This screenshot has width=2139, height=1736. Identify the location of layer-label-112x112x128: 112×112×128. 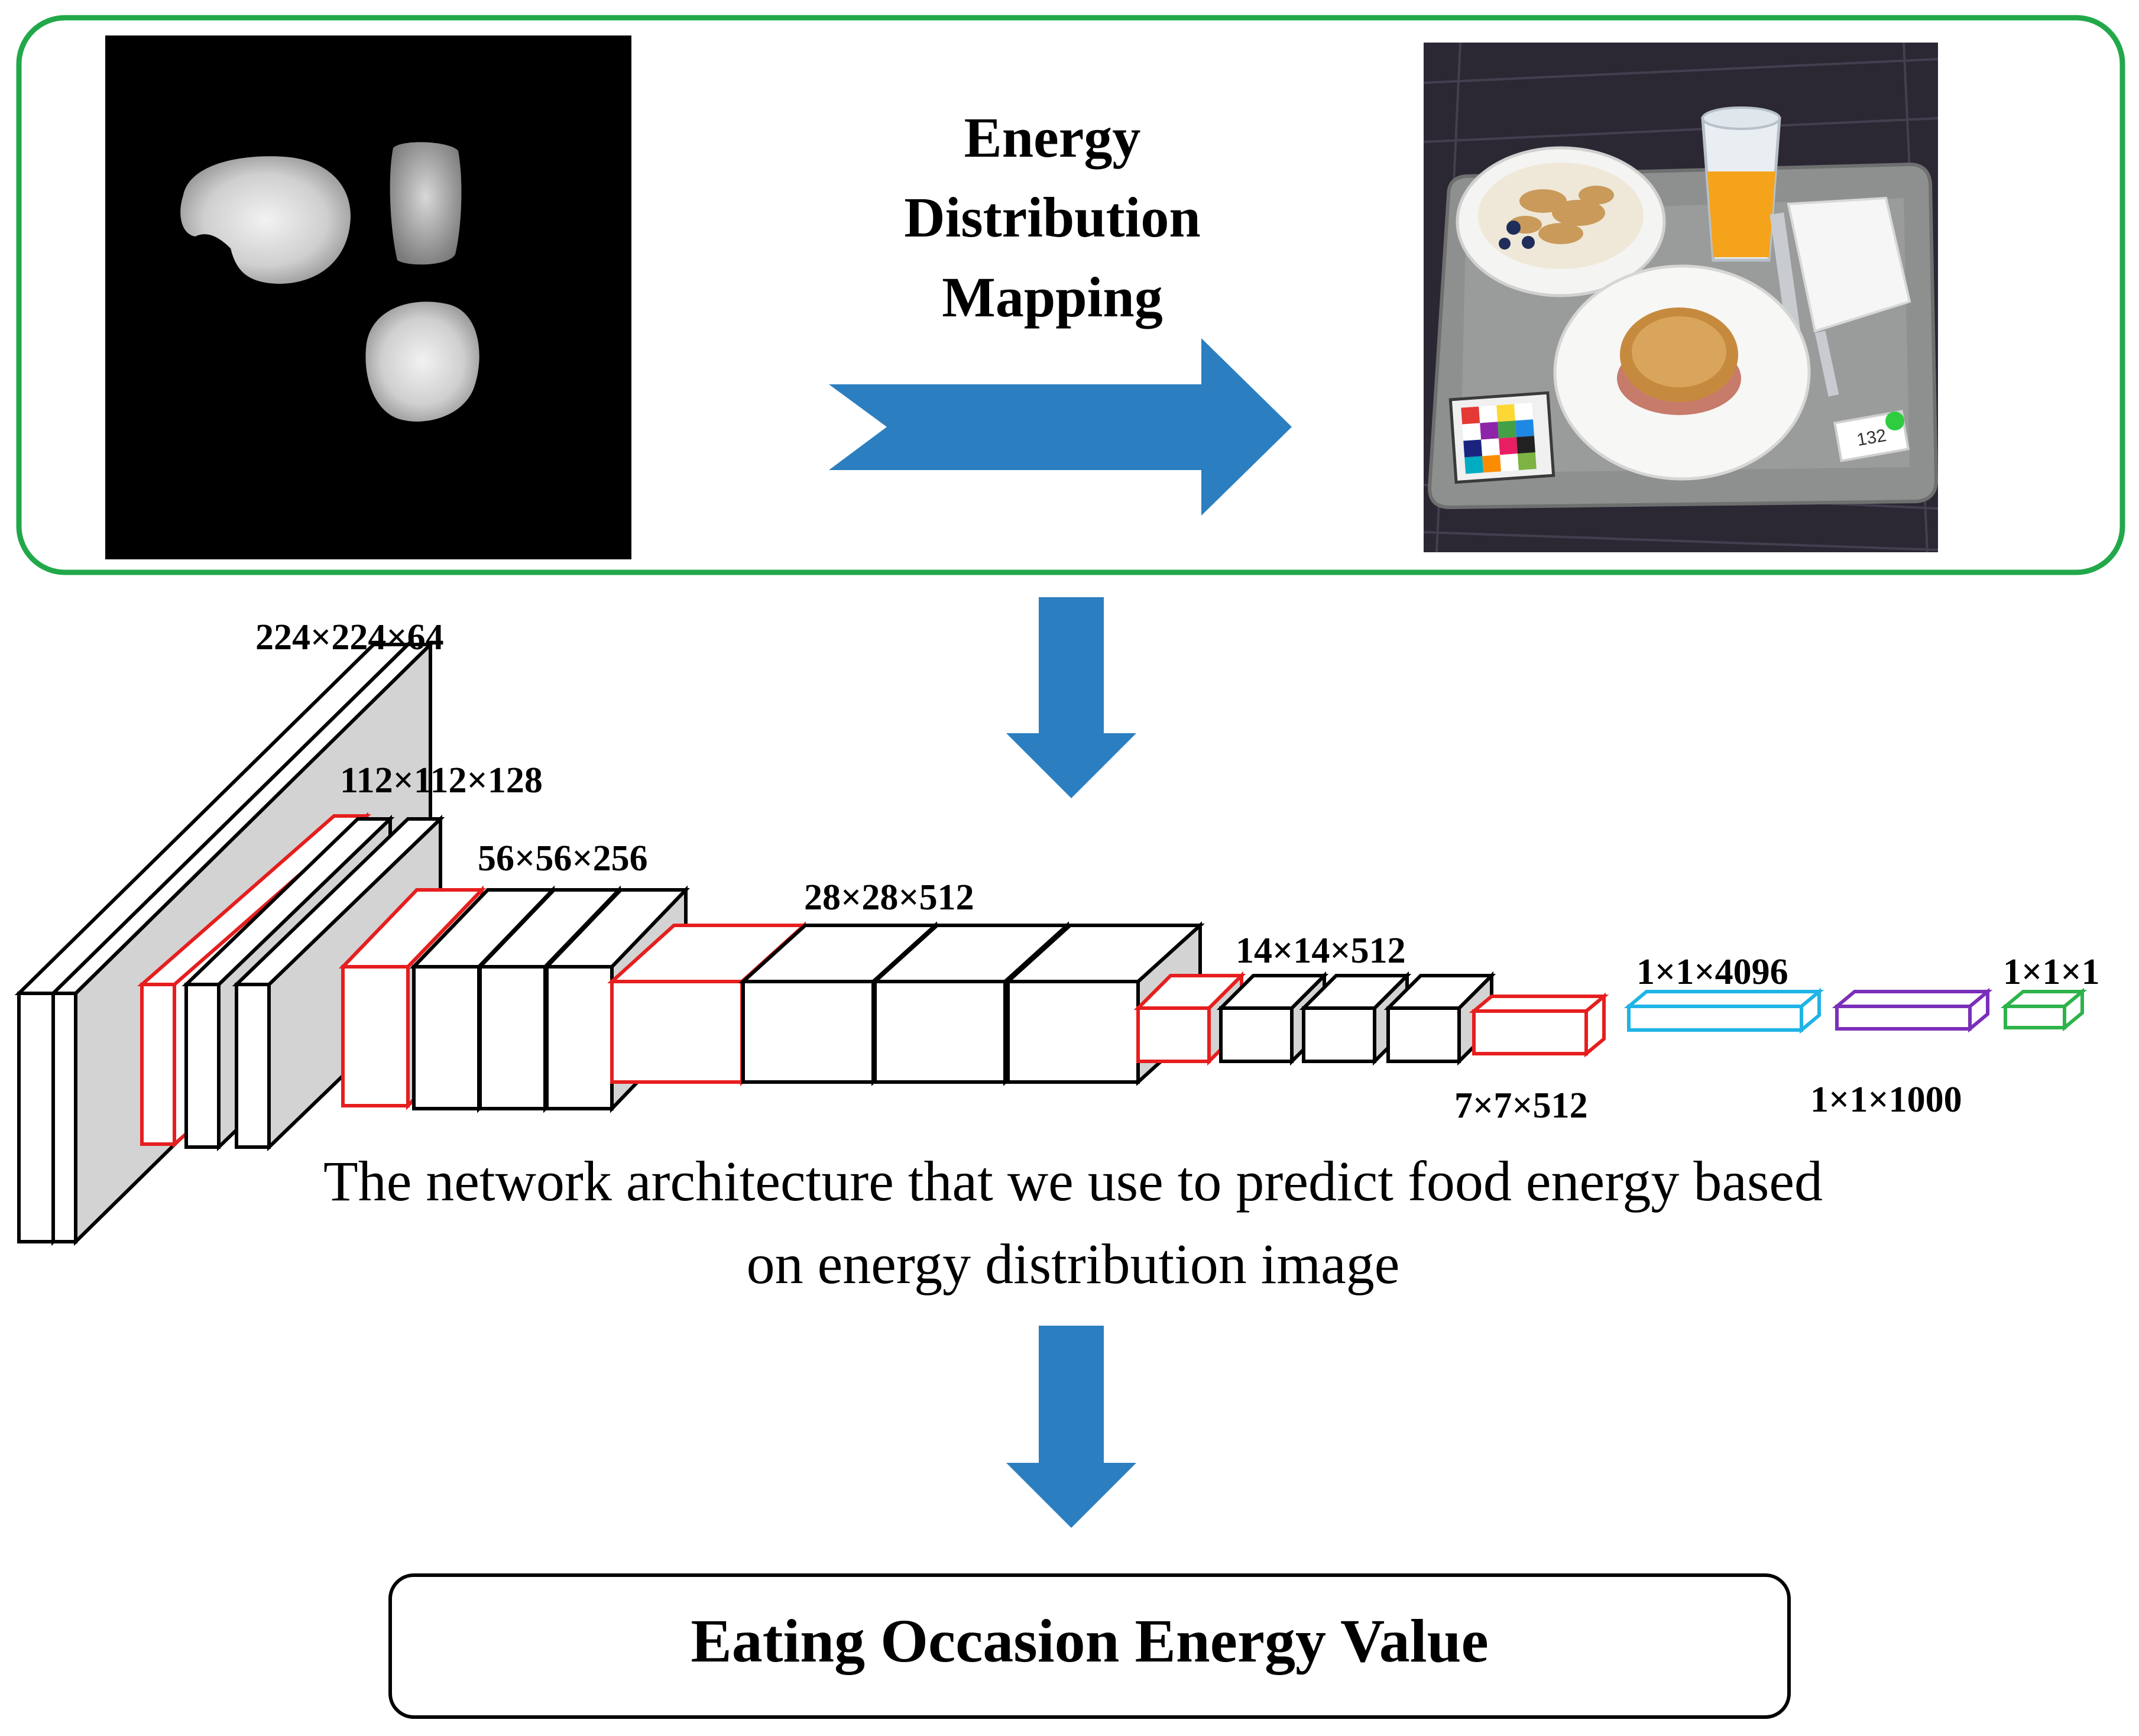
(441, 780).